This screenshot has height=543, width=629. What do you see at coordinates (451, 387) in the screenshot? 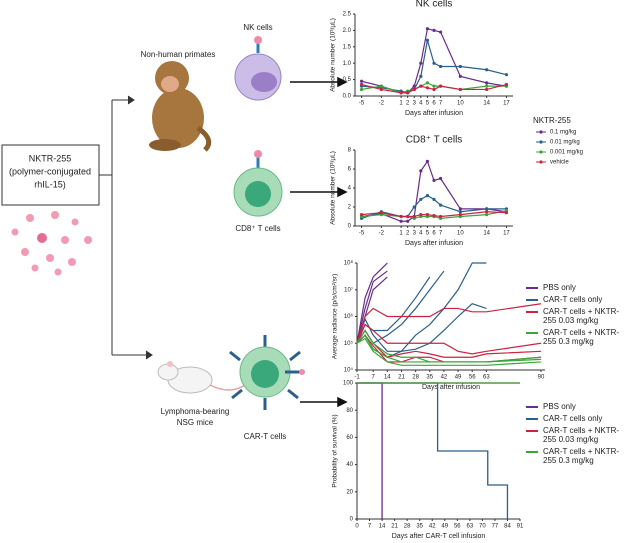
I see `x-axis-label: Days after infusion` at bounding box center [451, 387].